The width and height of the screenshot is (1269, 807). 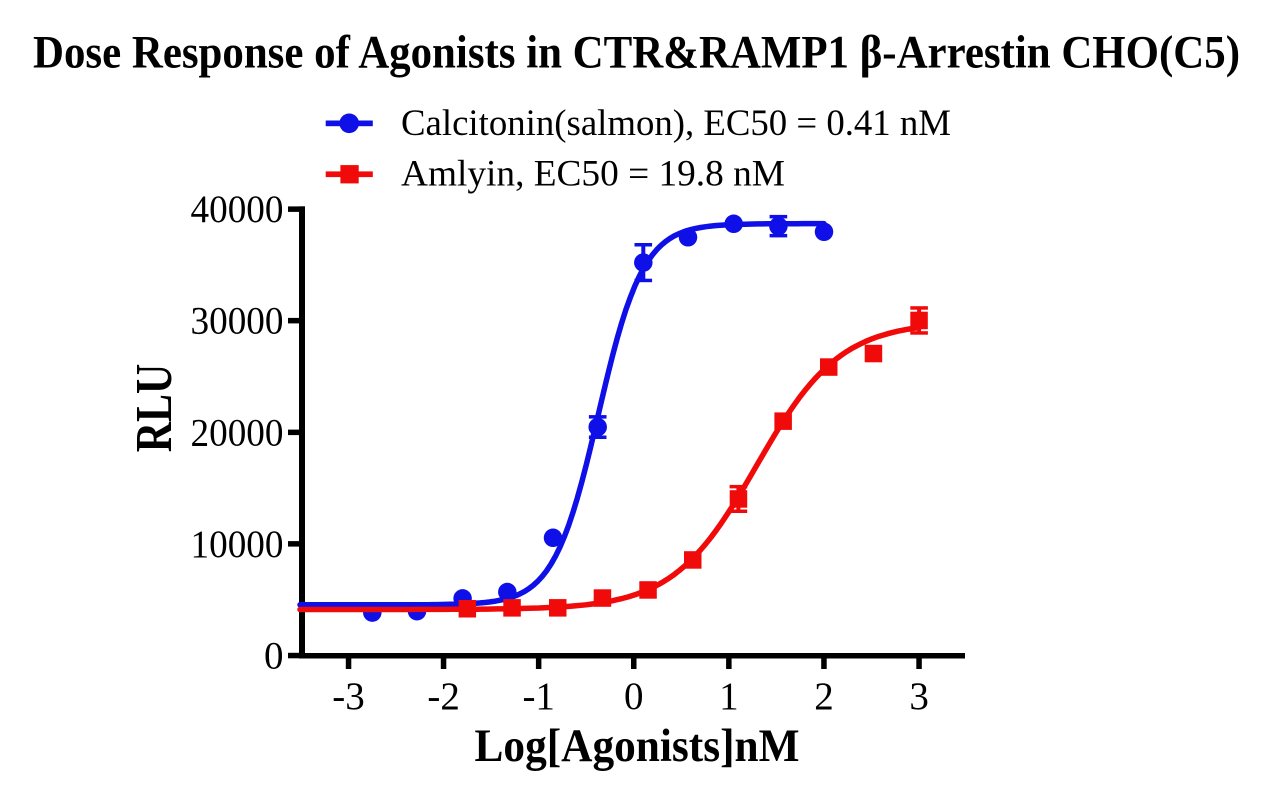 What do you see at coordinates (237, 544) in the screenshot?
I see `svg-text: 10000` at bounding box center [237, 544].